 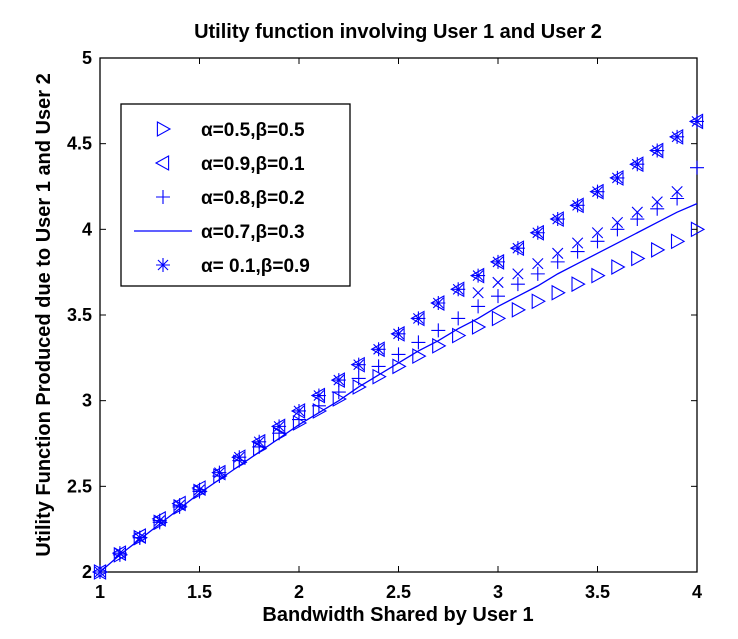 What do you see at coordinates (253, 198) in the screenshot?
I see `legend-label: α=0.8,β=0.2` at bounding box center [253, 198].